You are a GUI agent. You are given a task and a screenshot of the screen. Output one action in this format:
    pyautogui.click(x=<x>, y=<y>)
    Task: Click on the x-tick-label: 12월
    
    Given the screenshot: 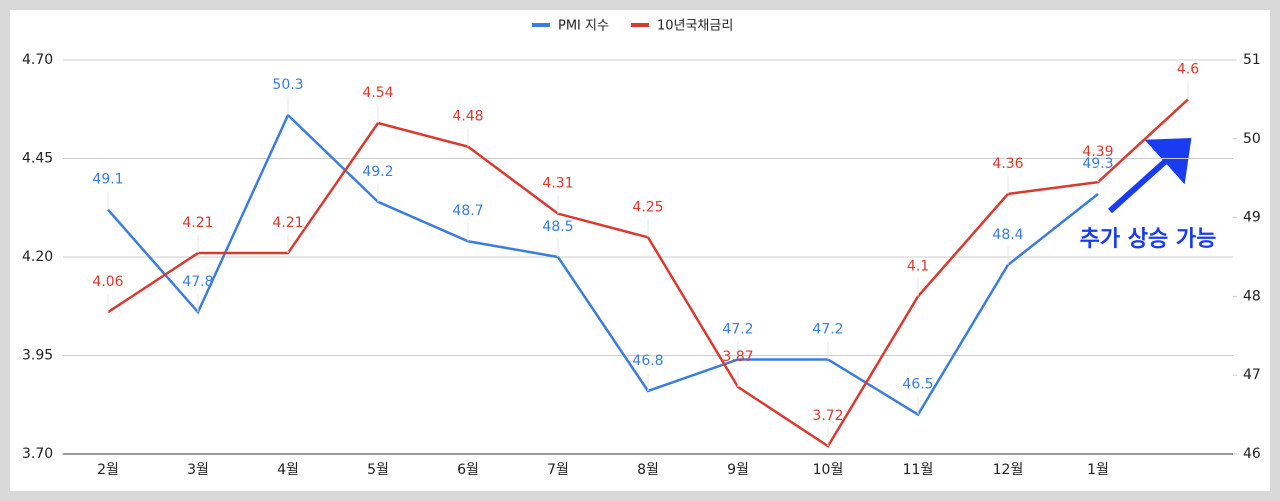 What is the action you would take?
    pyautogui.click(x=1008, y=470)
    